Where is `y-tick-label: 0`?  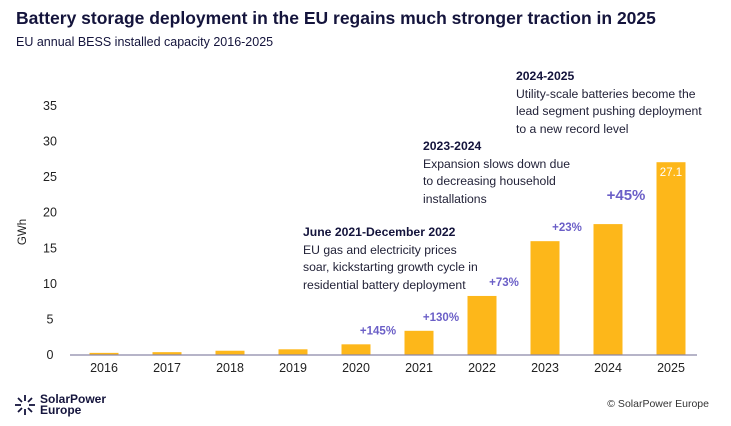 y-tick-label: 0 is located at coordinates (50, 355).